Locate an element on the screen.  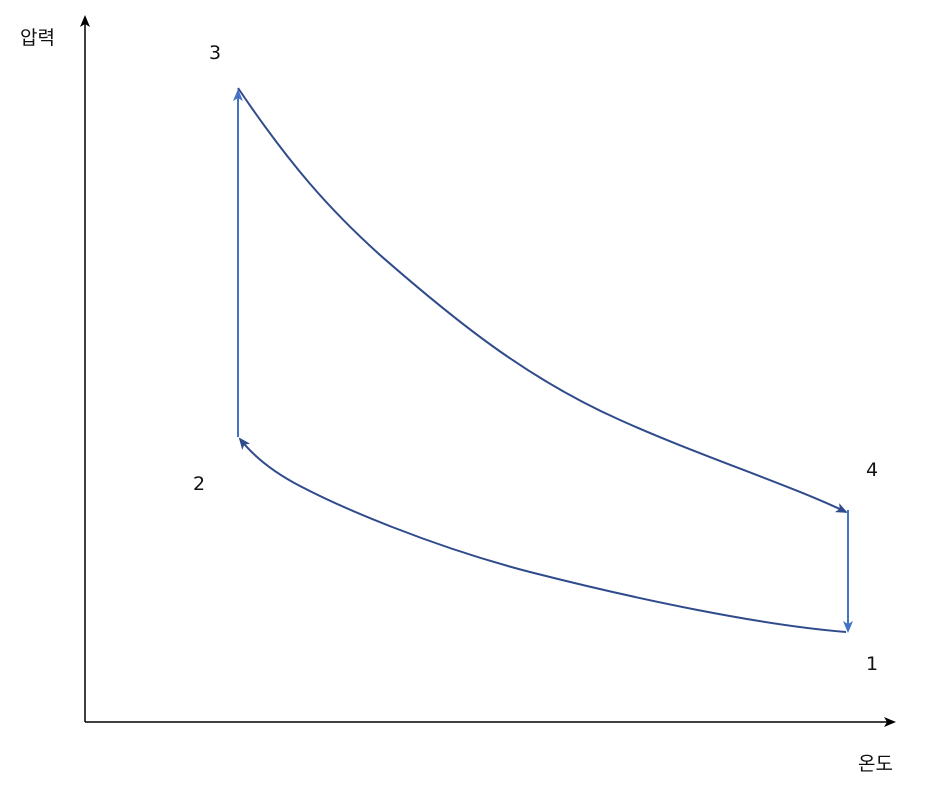
point-2-label: 2 is located at coordinates (199, 484).